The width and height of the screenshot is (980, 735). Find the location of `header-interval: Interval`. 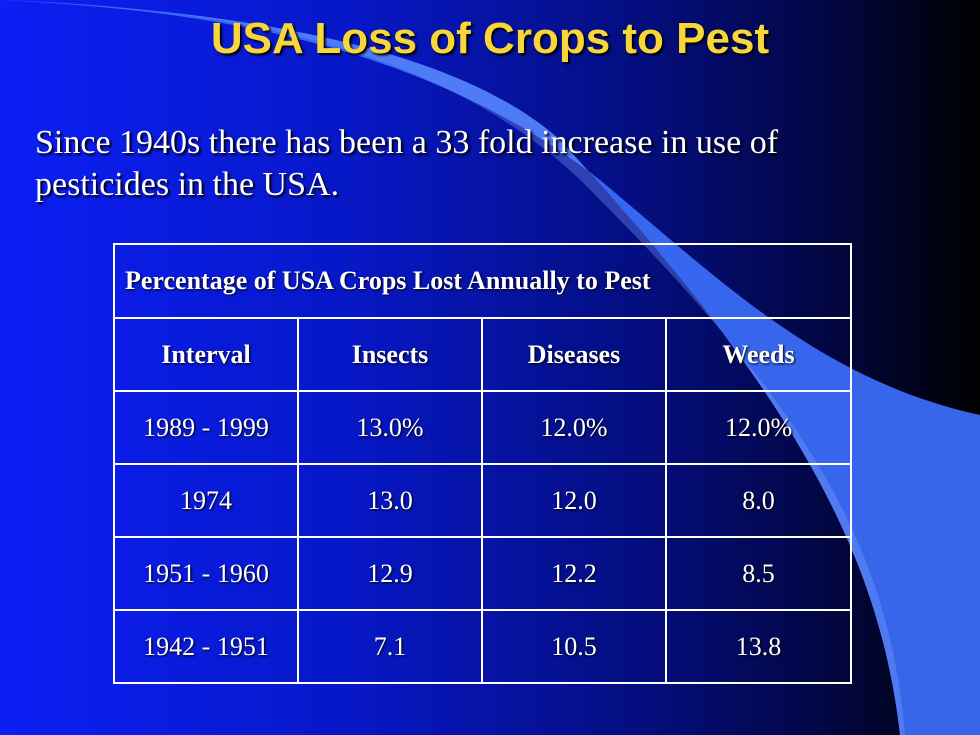

header-interval: Interval is located at coordinates (206, 354).